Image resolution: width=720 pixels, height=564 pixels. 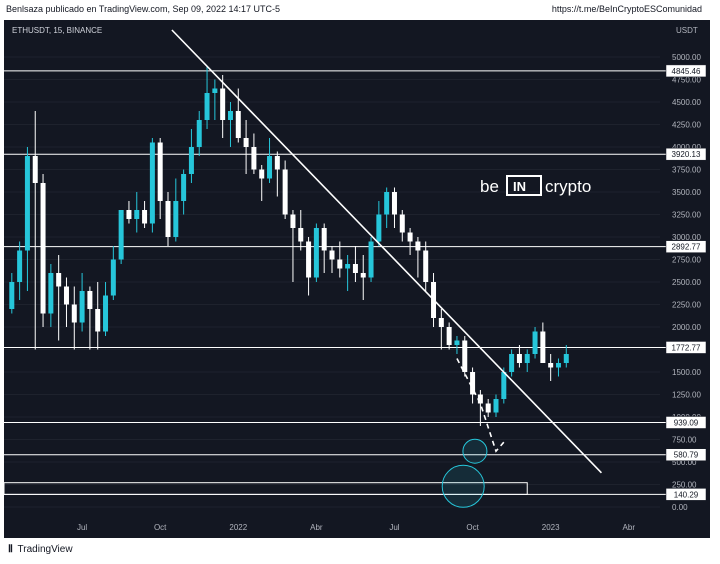 I want to click on x-tick-label: 2023, so click(x=551, y=527).